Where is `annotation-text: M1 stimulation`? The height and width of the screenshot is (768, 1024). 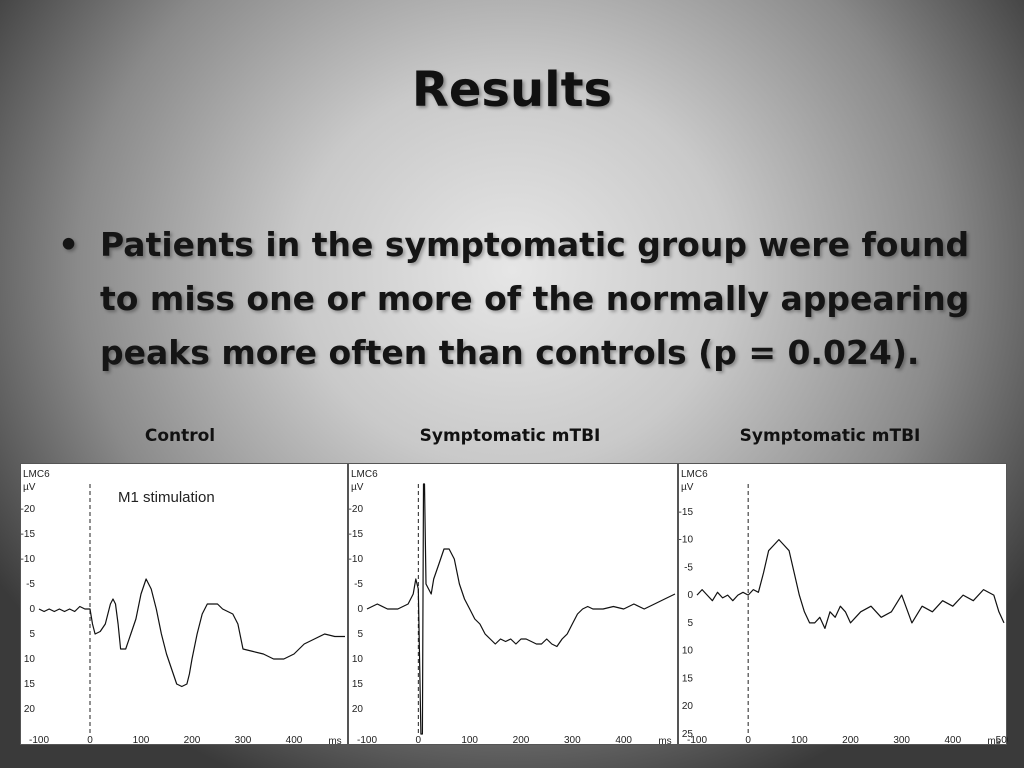
annotation-text: M1 stimulation is located at coordinates (166, 497).